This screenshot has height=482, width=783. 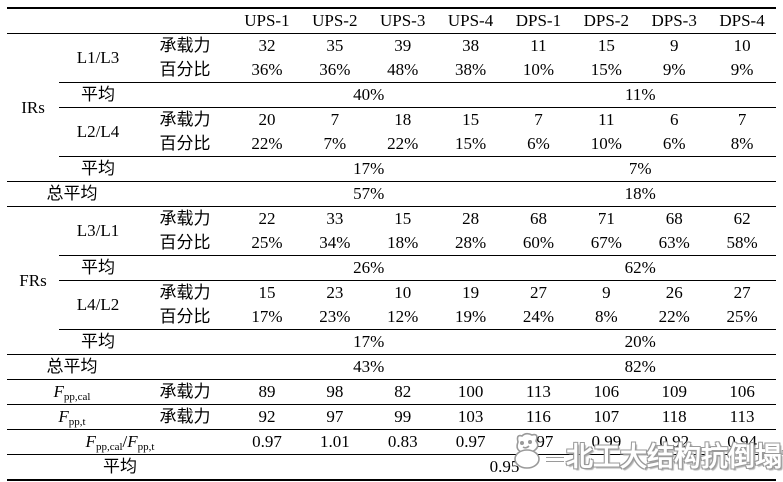 I want to click on total-avg-value: 18%, so click(x=640, y=194).